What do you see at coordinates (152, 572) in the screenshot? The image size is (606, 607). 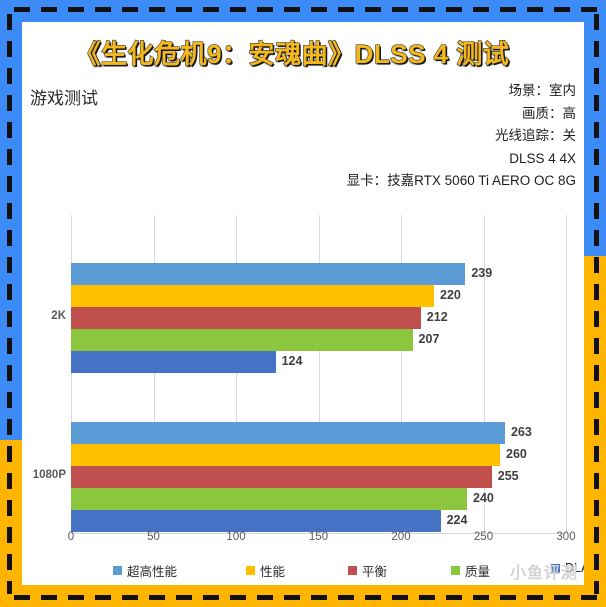 I see `legend-label: 超高性能` at bounding box center [152, 572].